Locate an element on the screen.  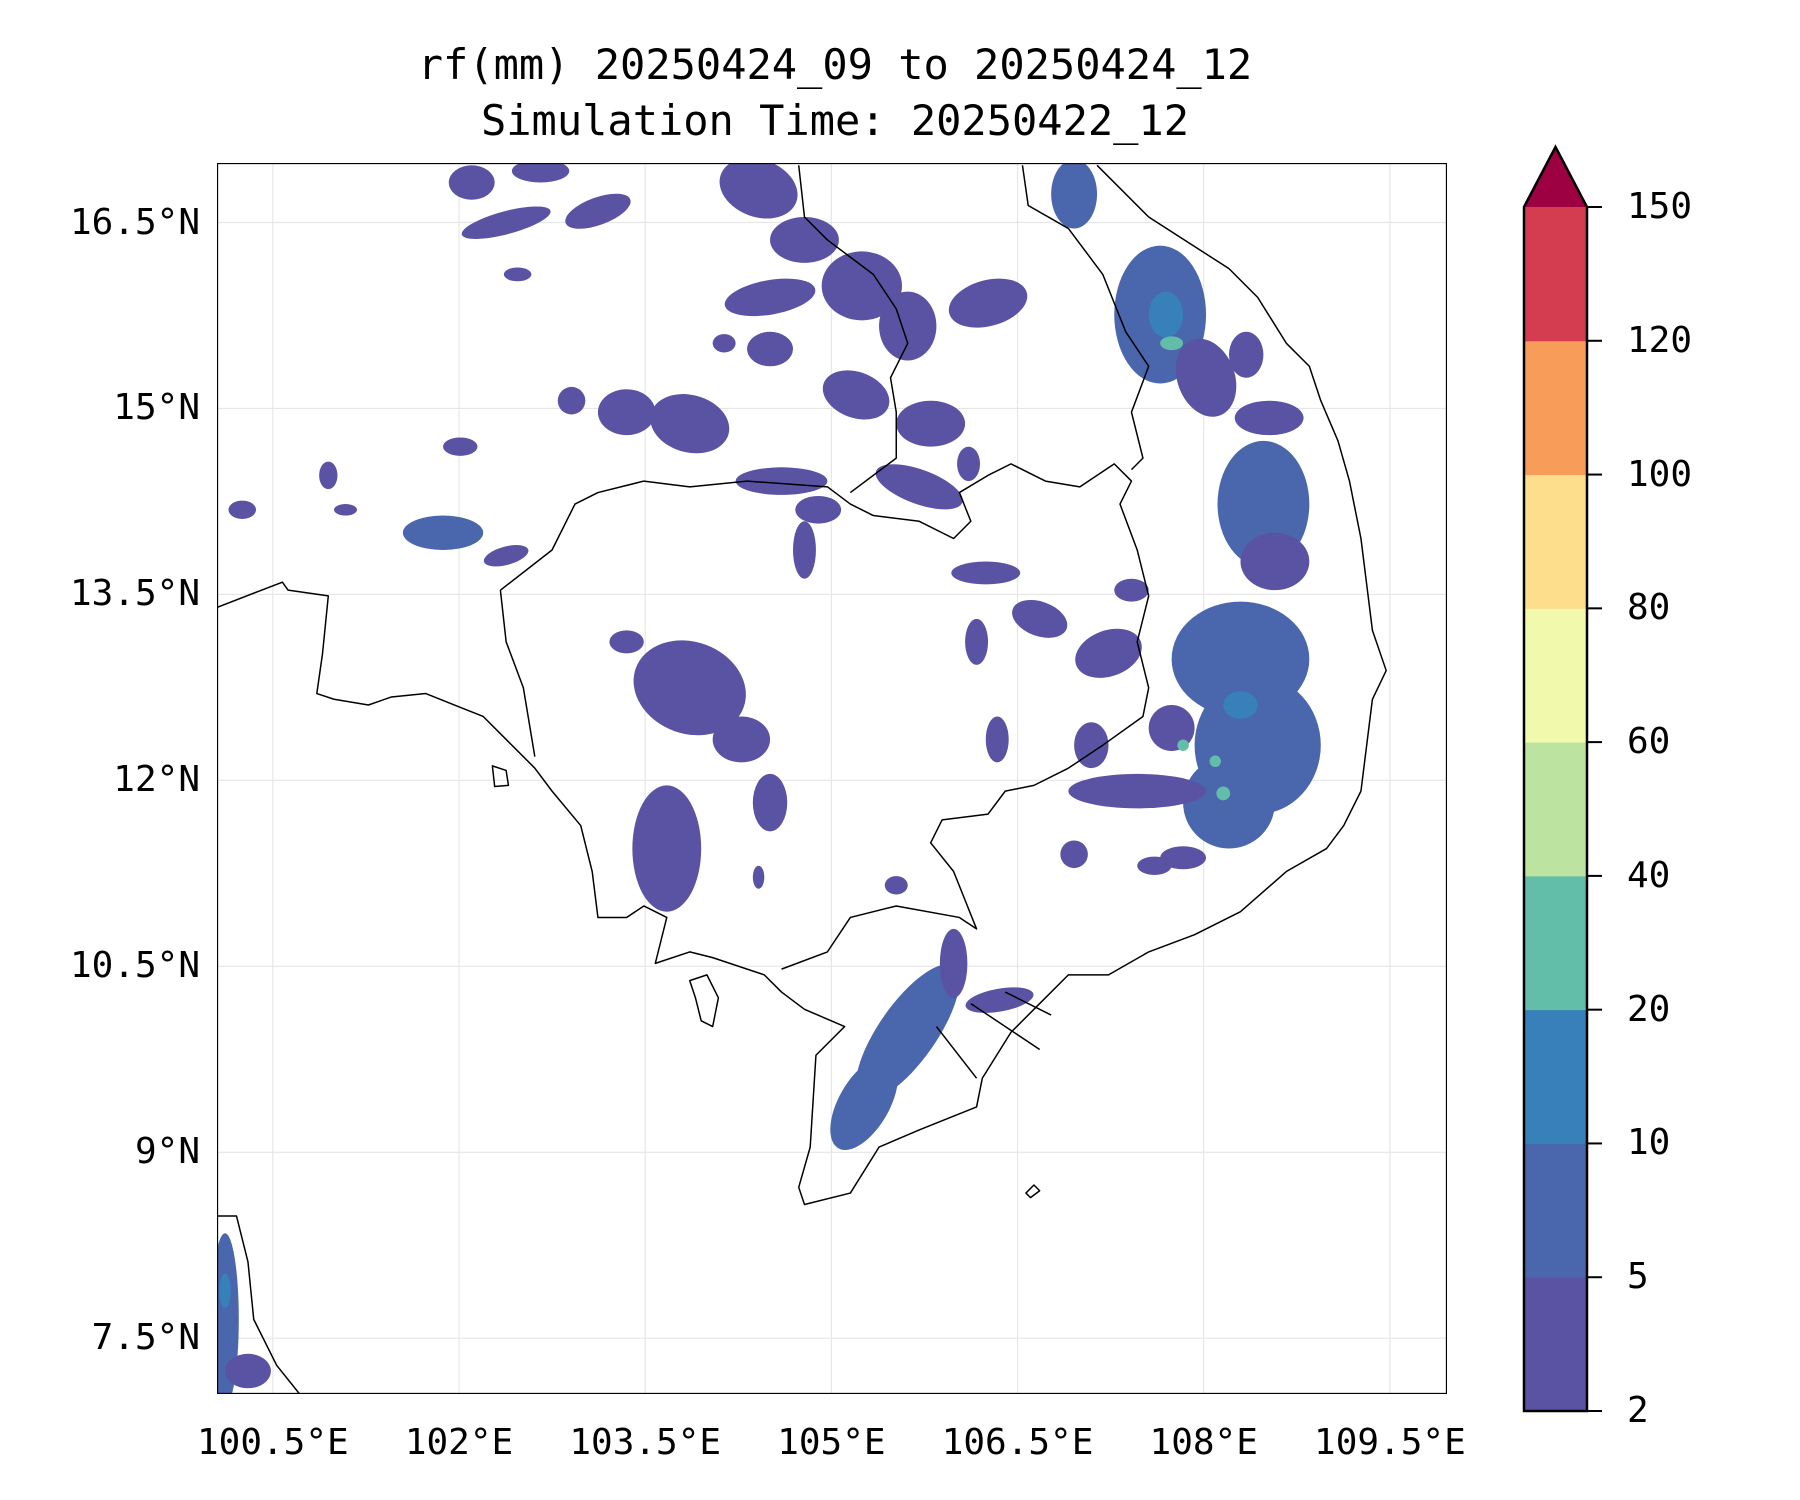
y-tick-label: 16.5°N is located at coordinates (134, 222).